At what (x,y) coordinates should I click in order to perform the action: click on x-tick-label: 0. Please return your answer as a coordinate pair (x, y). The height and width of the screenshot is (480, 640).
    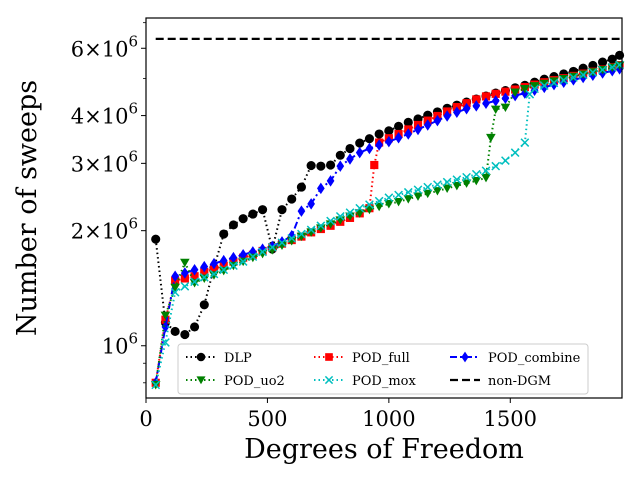
    Looking at the image, I should click on (145, 419).